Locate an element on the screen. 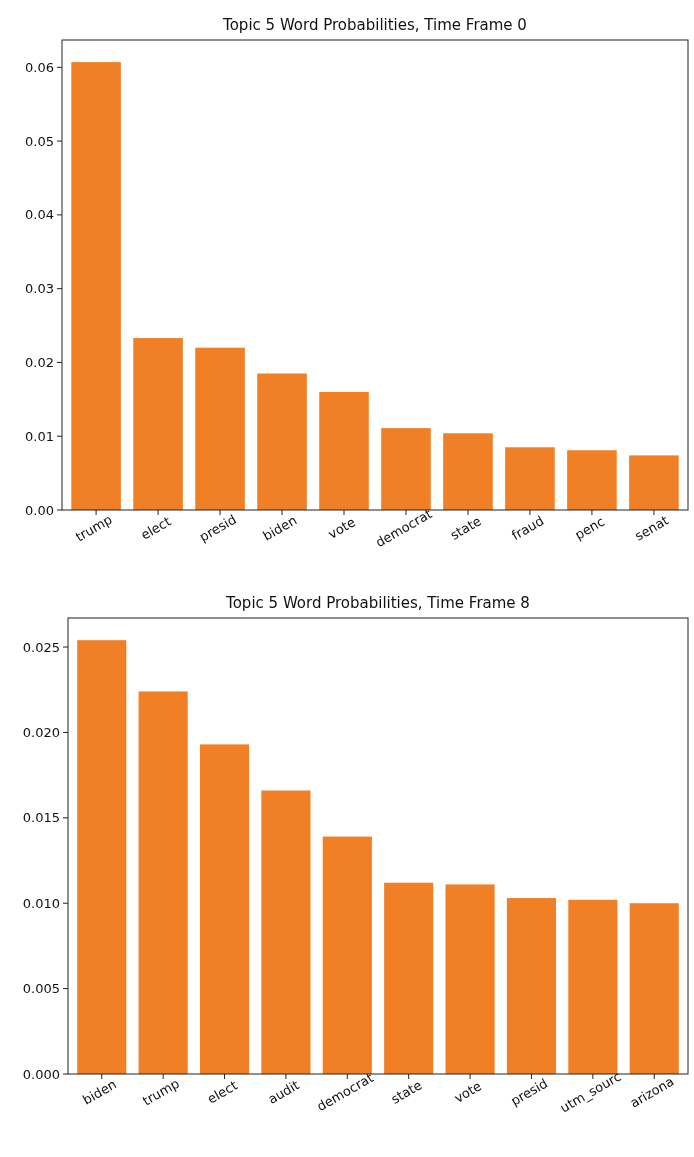  y-tick-label: 0.05 is located at coordinates (39, 141).